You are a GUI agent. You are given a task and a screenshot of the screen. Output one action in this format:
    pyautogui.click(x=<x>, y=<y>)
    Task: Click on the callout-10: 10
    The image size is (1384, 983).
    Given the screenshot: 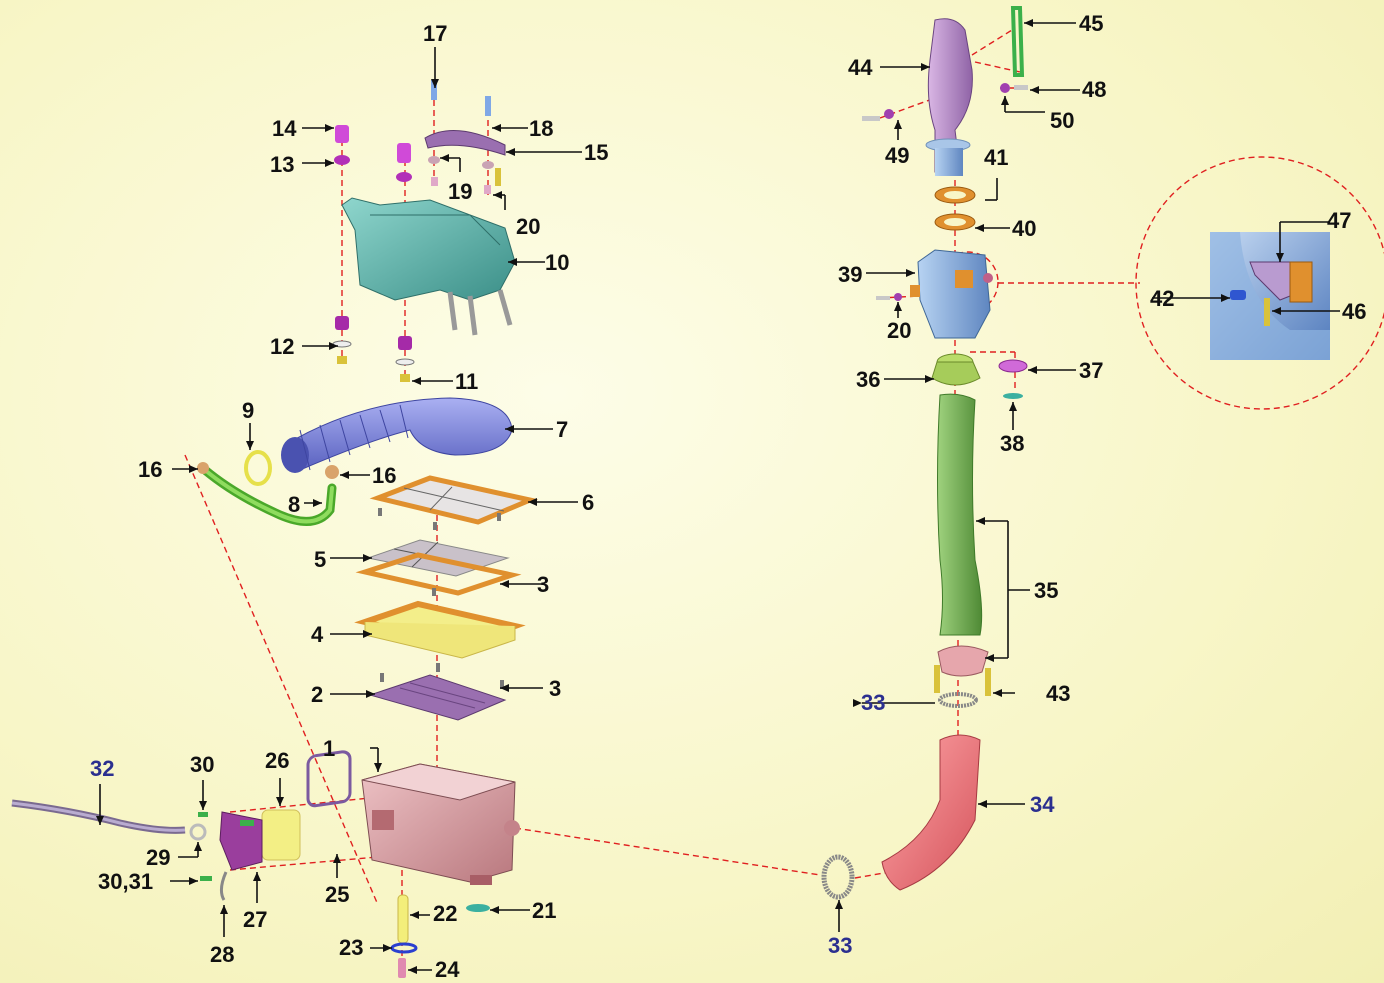 What is the action you would take?
    pyautogui.click(x=557, y=262)
    